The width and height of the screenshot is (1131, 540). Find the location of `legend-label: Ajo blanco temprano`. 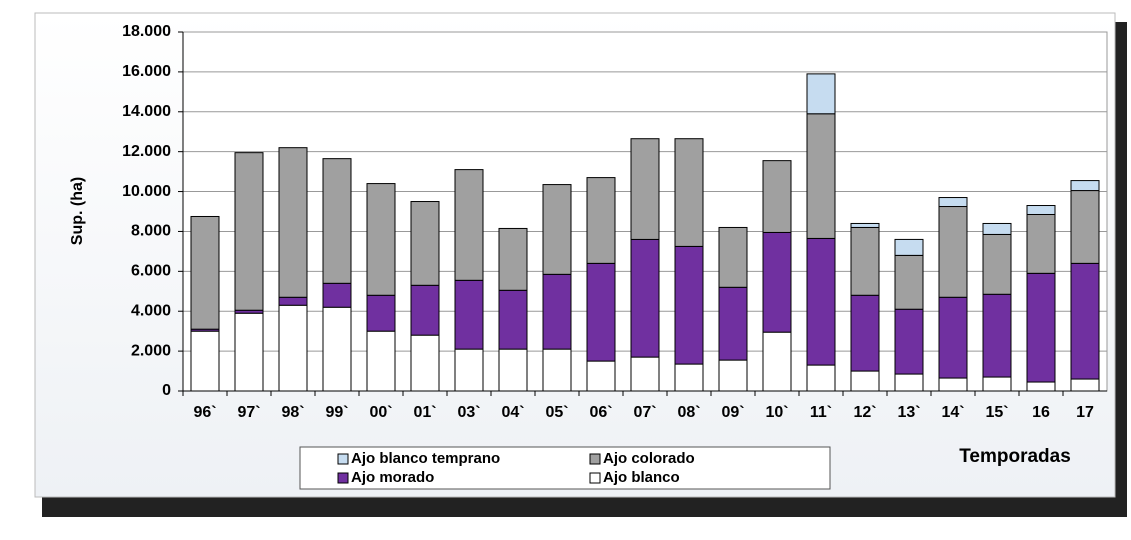

legend-label: Ajo blanco temprano is located at coordinates (425, 458).